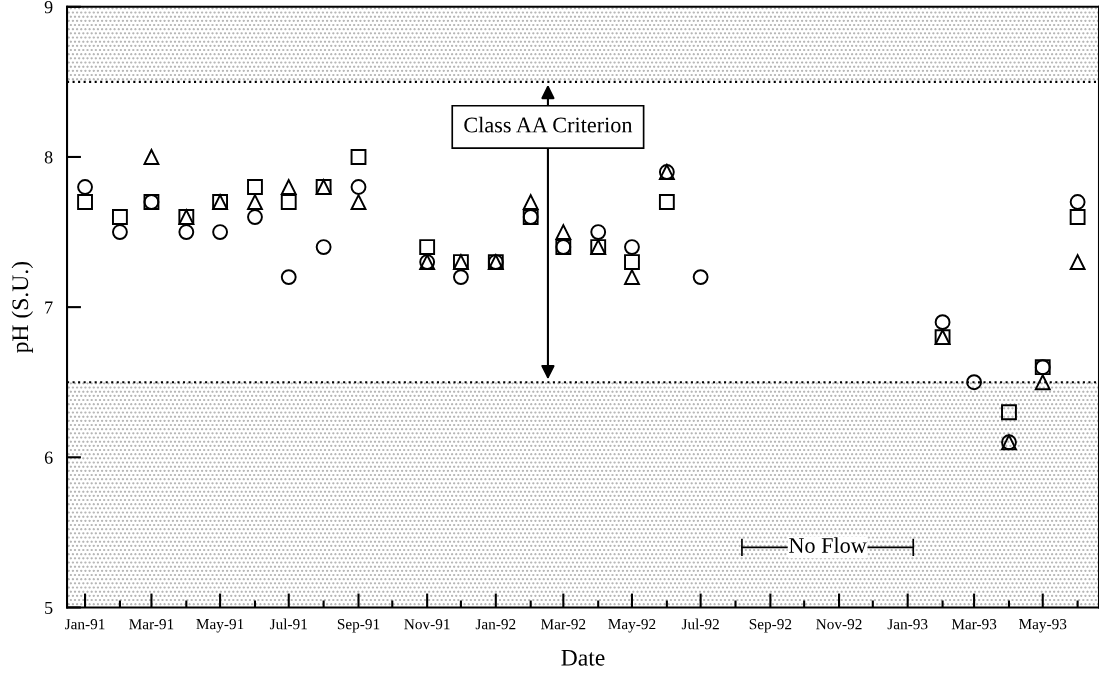 This screenshot has width=1099, height=681. What do you see at coordinates (1042, 626) in the screenshot?
I see `x-tick-label: May-93` at bounding box center [1042, 626].